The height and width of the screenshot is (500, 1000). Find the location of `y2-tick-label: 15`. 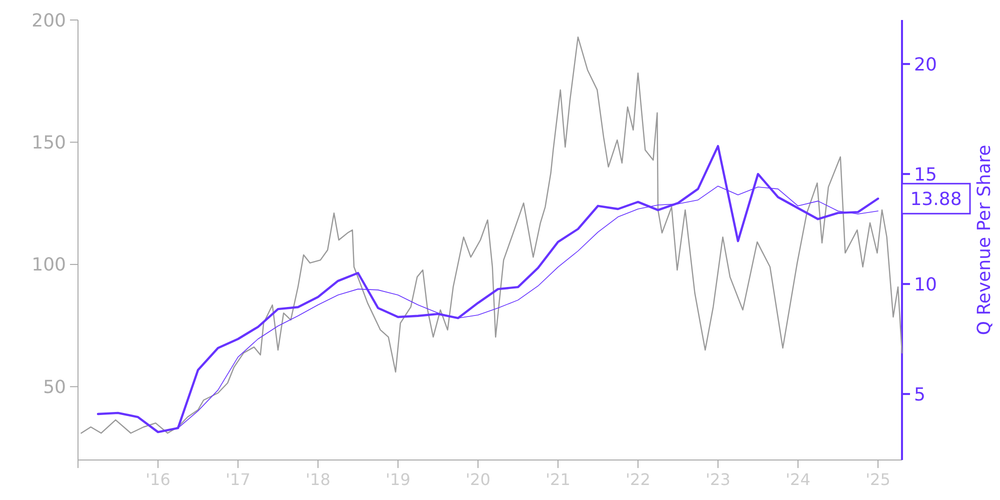

y2-tick-label: 15 is located at coordinates (925, 175).